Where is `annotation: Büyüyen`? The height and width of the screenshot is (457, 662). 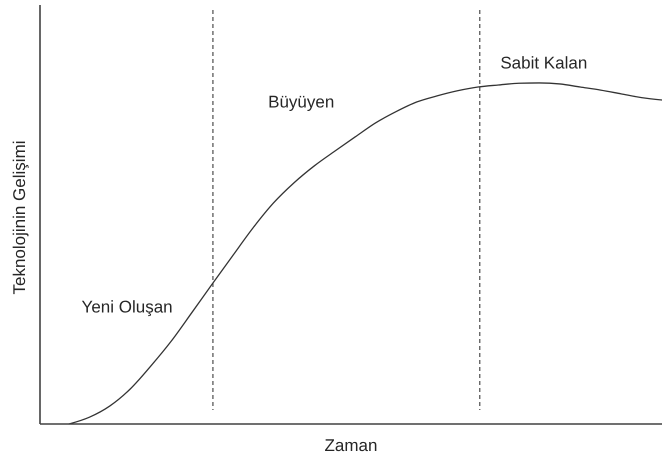 annotation: Büyüyen is located at coordinates (301, 102).